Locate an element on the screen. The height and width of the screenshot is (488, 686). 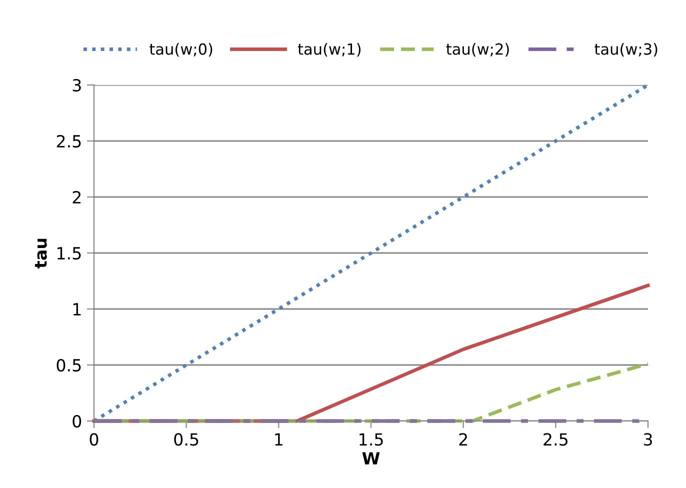
x-tick-label: 1.5 is located at coordinates (371, 439).